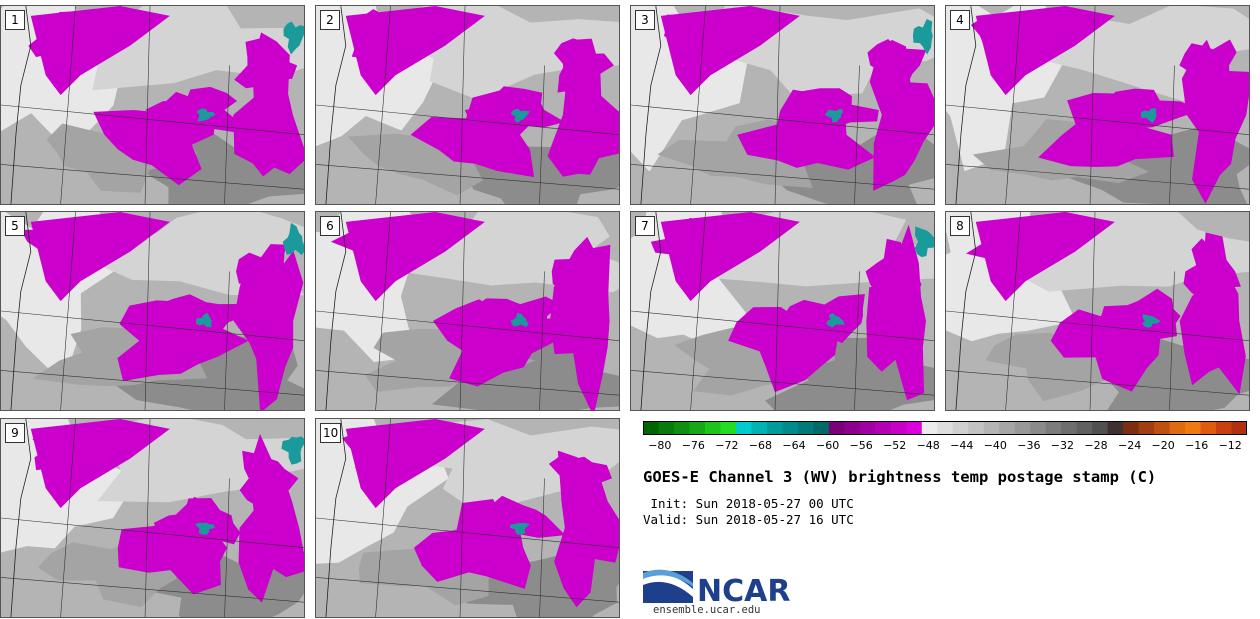 The width and height of the screenshot is (1260, 619). Describe the element at coordinates (330, 226) in the screenshot. I see `panel-number: 6` at that location.